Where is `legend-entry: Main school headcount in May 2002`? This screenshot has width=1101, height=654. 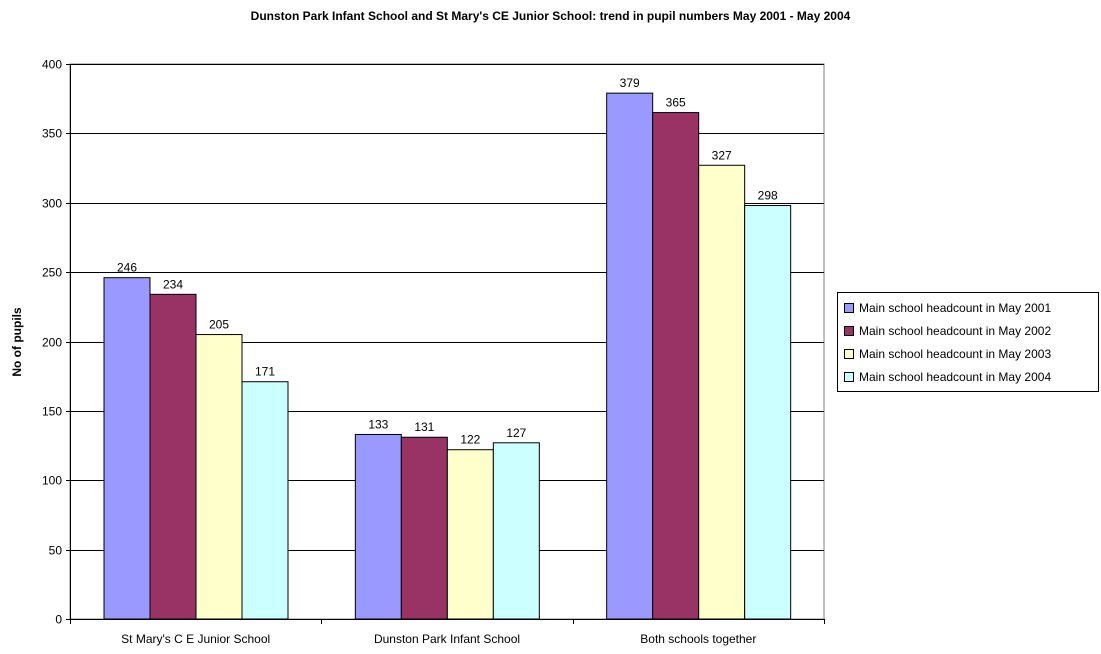
legend-entry: Main school headcount in May 2002 is located at coordinates (971, 330).